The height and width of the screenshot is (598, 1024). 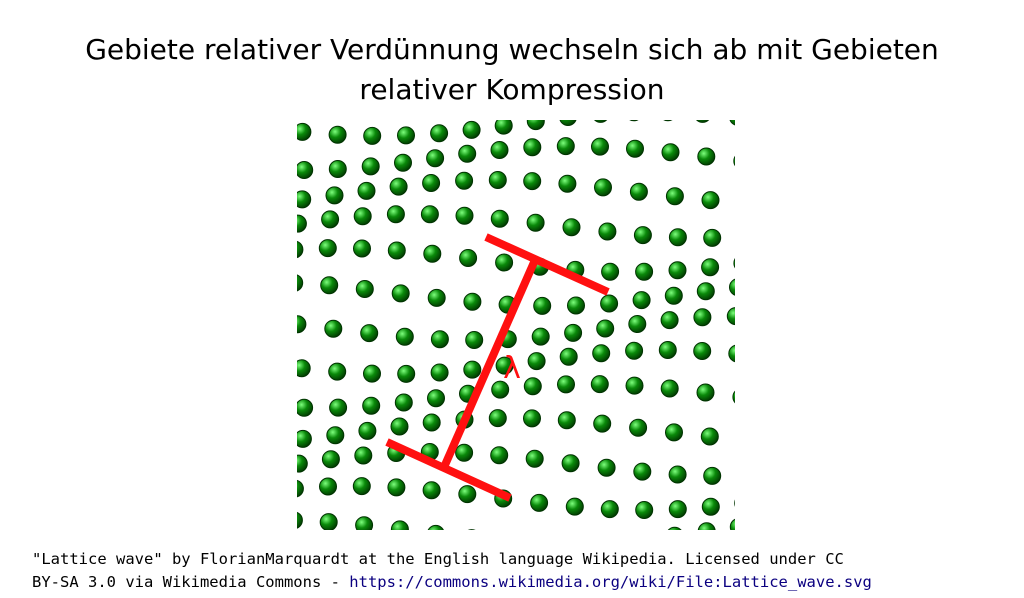 What do you see at coordinates (512, 89) in the screenshot?
I see `title-line-2: relativer Kompression` at bounding box center [512, 89].